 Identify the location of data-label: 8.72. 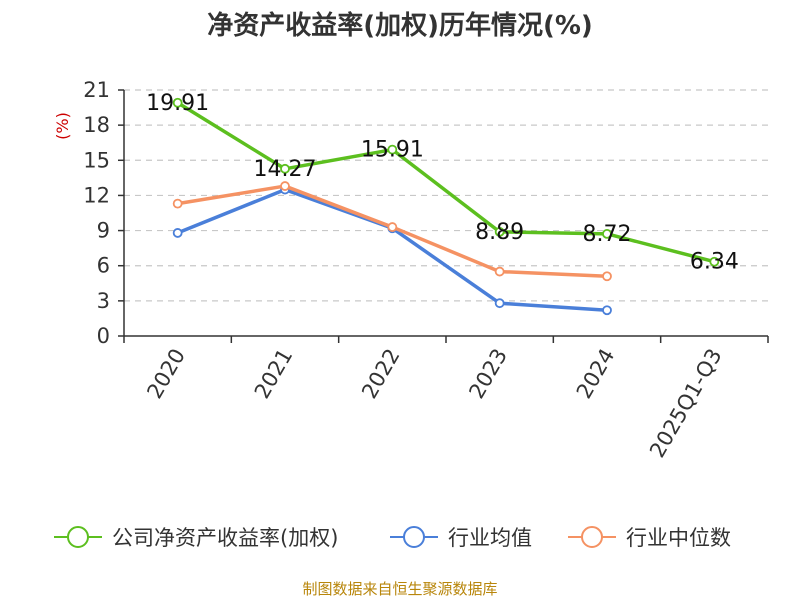
(607, 234).